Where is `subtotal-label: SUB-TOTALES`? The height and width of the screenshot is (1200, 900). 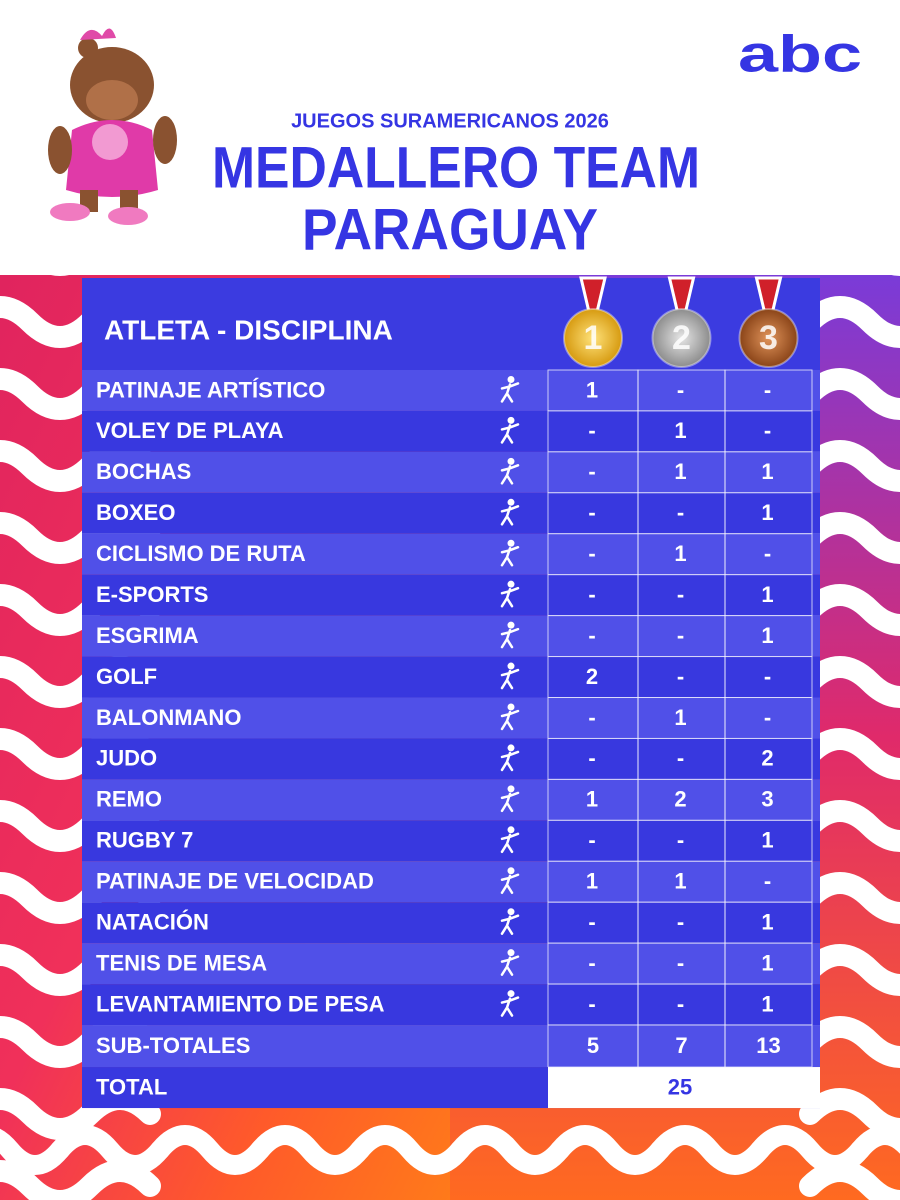
subtotal-label: SUB-TOTALES is located at coordinates (173, 1045).